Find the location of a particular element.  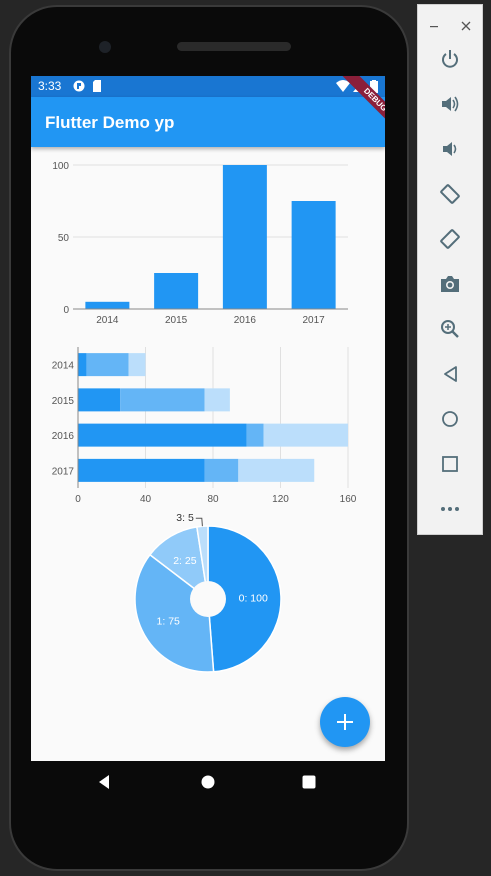

emulator-volume-down-button is located at coordinates (450, 149).